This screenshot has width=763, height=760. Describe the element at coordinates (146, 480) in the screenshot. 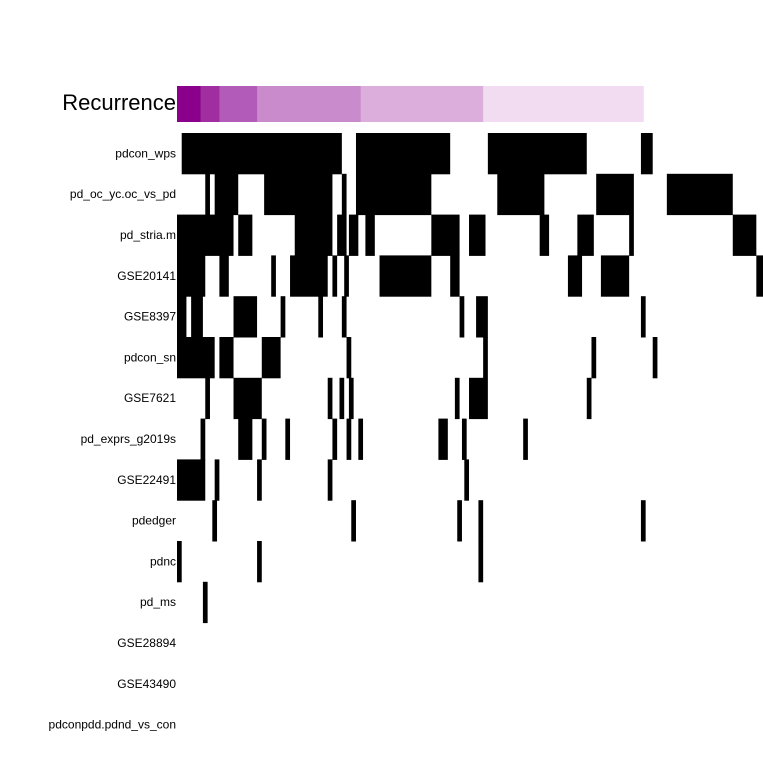

I see `row-label: GSE22491` at that location.